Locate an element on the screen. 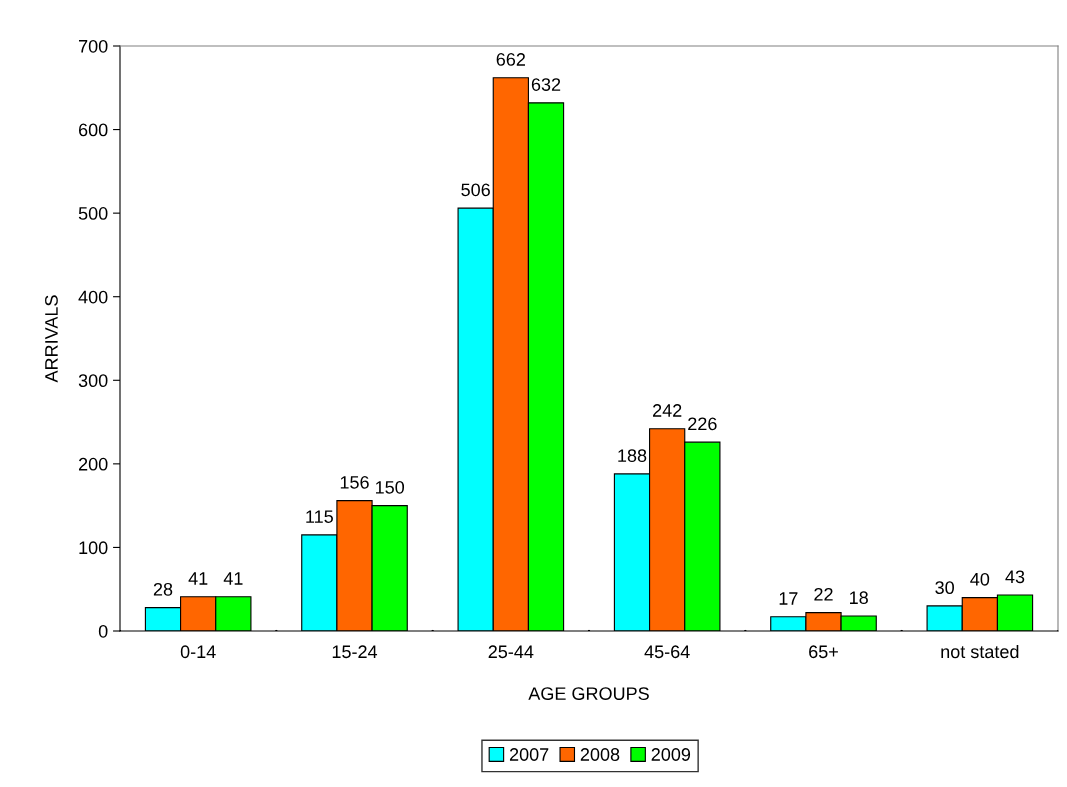 The height and width of the screenshot is (787, 1067). x-tick-label: not stated is located at coordinates (980, 651).